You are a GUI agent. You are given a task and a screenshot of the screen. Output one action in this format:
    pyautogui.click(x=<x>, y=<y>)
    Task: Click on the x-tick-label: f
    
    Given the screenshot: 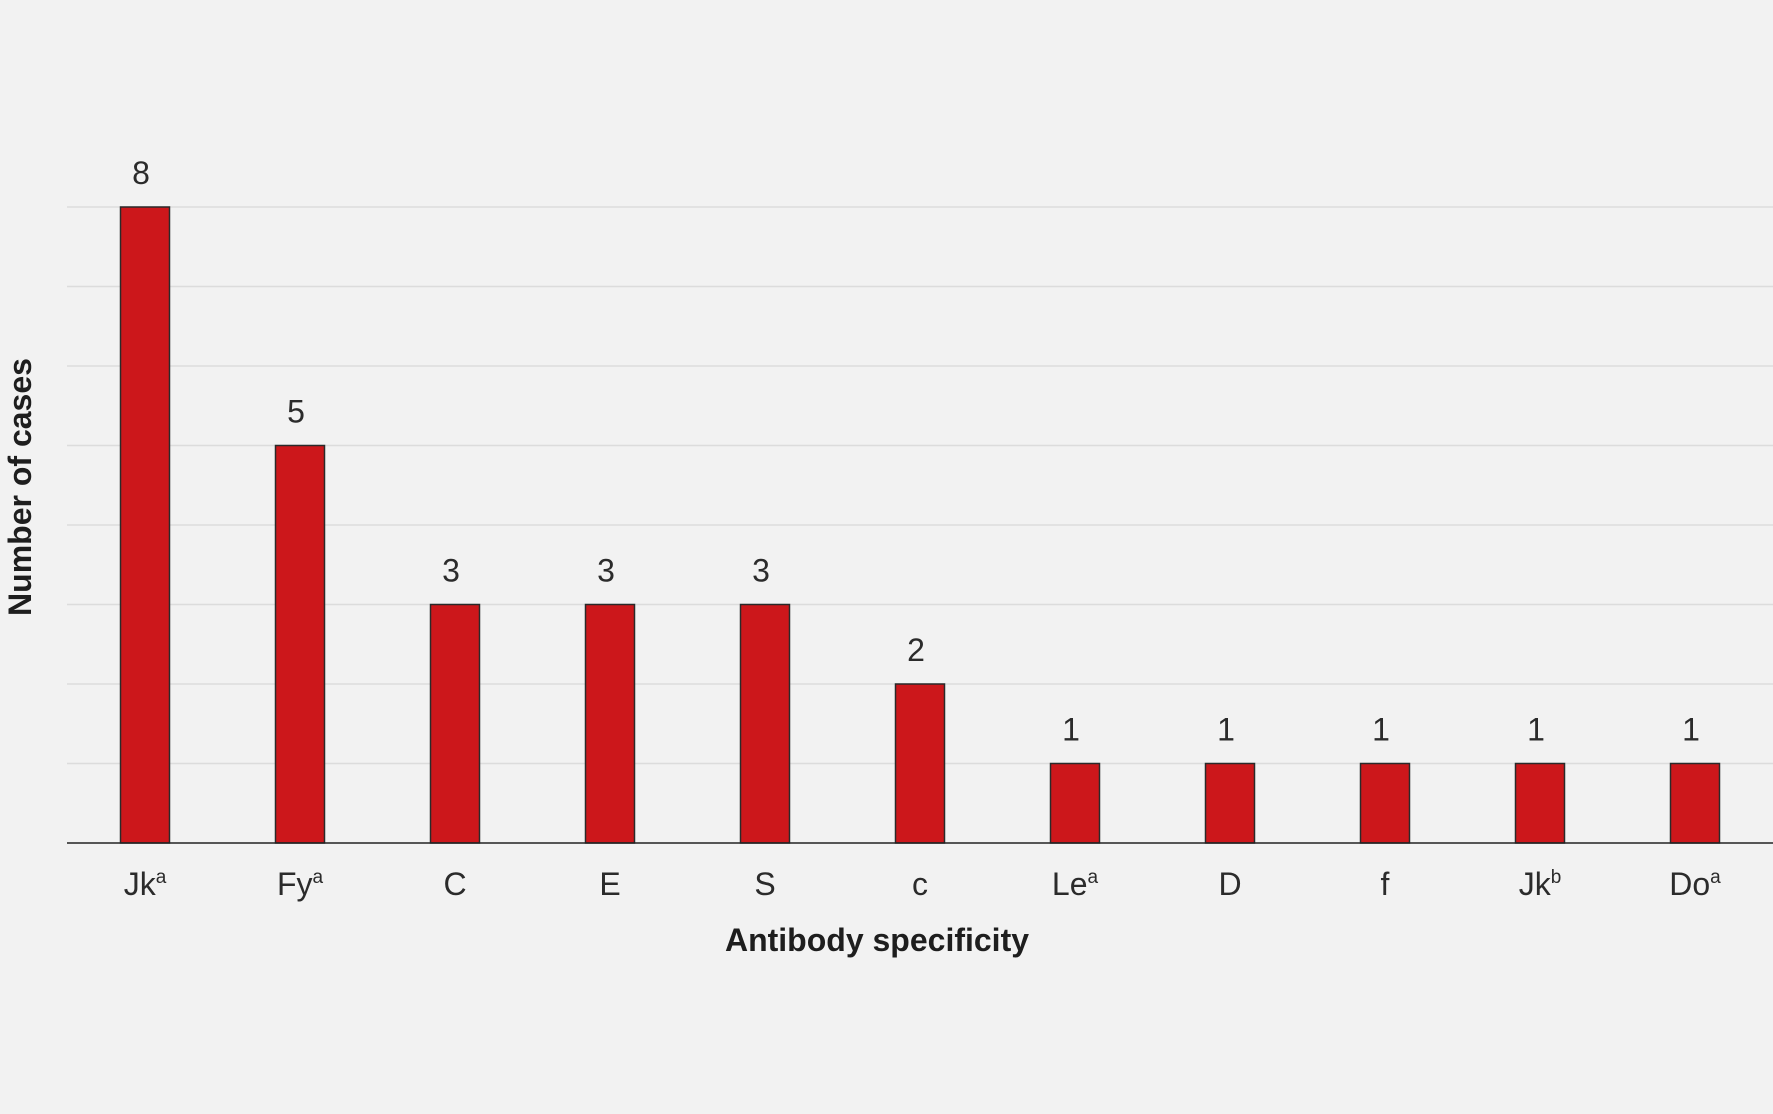 What is the action you would take?
    pyautogui.click(x=1385, y=884)
    